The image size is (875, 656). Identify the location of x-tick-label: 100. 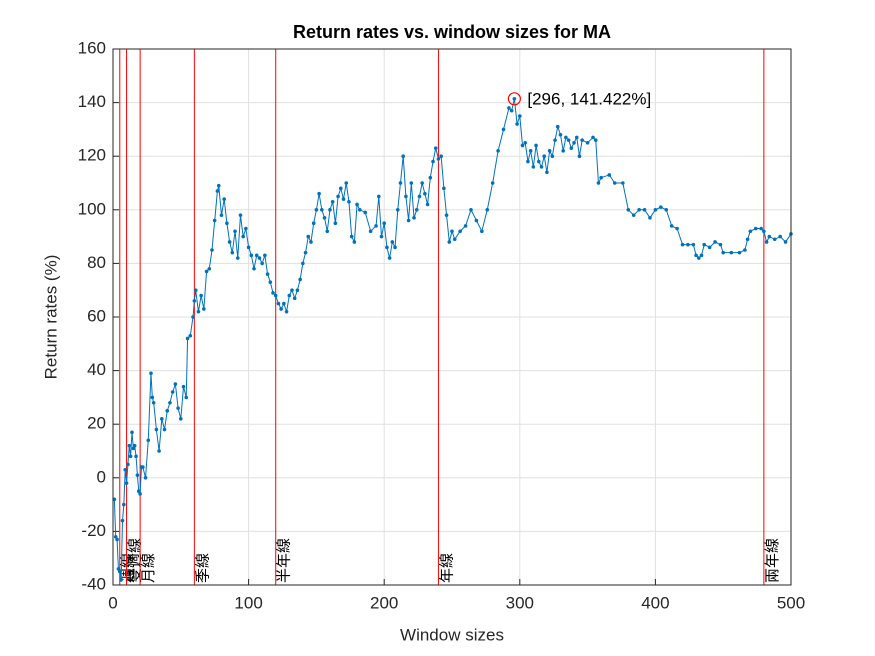
(248, 602).